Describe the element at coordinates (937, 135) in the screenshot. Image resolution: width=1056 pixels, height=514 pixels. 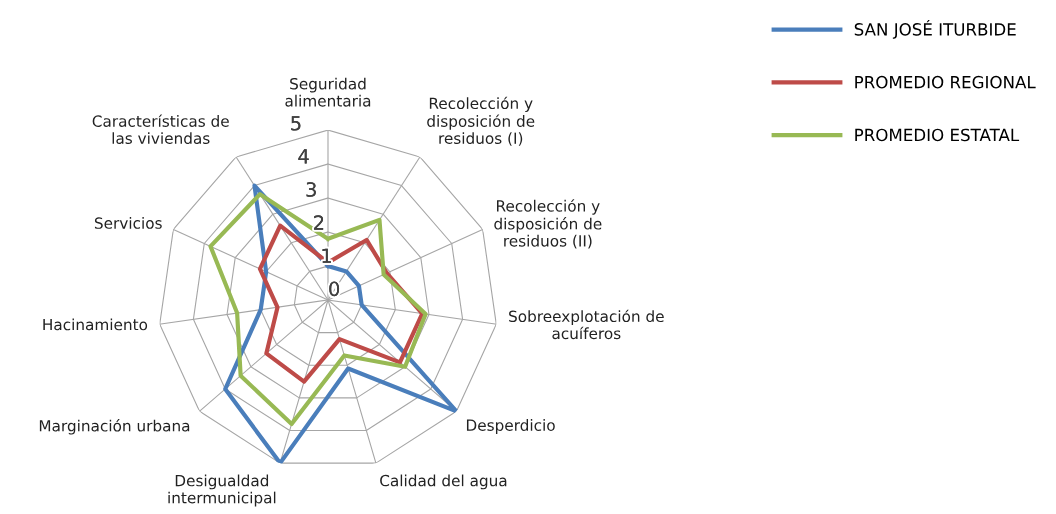
I see `legend-label: PROMEDIO ESTATAL` at that location.